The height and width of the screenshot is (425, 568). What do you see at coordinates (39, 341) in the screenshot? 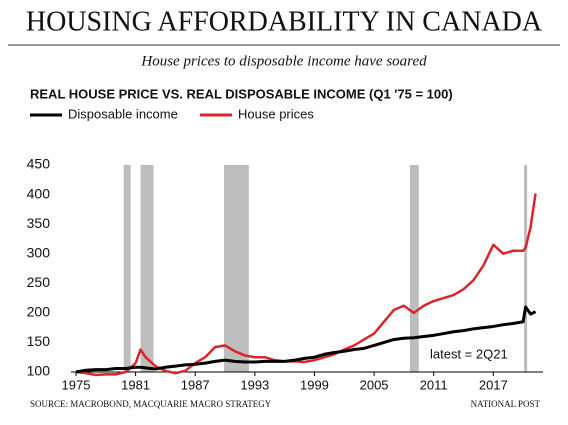
I see `y-tick-label: 150` at bounding box center [39, 341].